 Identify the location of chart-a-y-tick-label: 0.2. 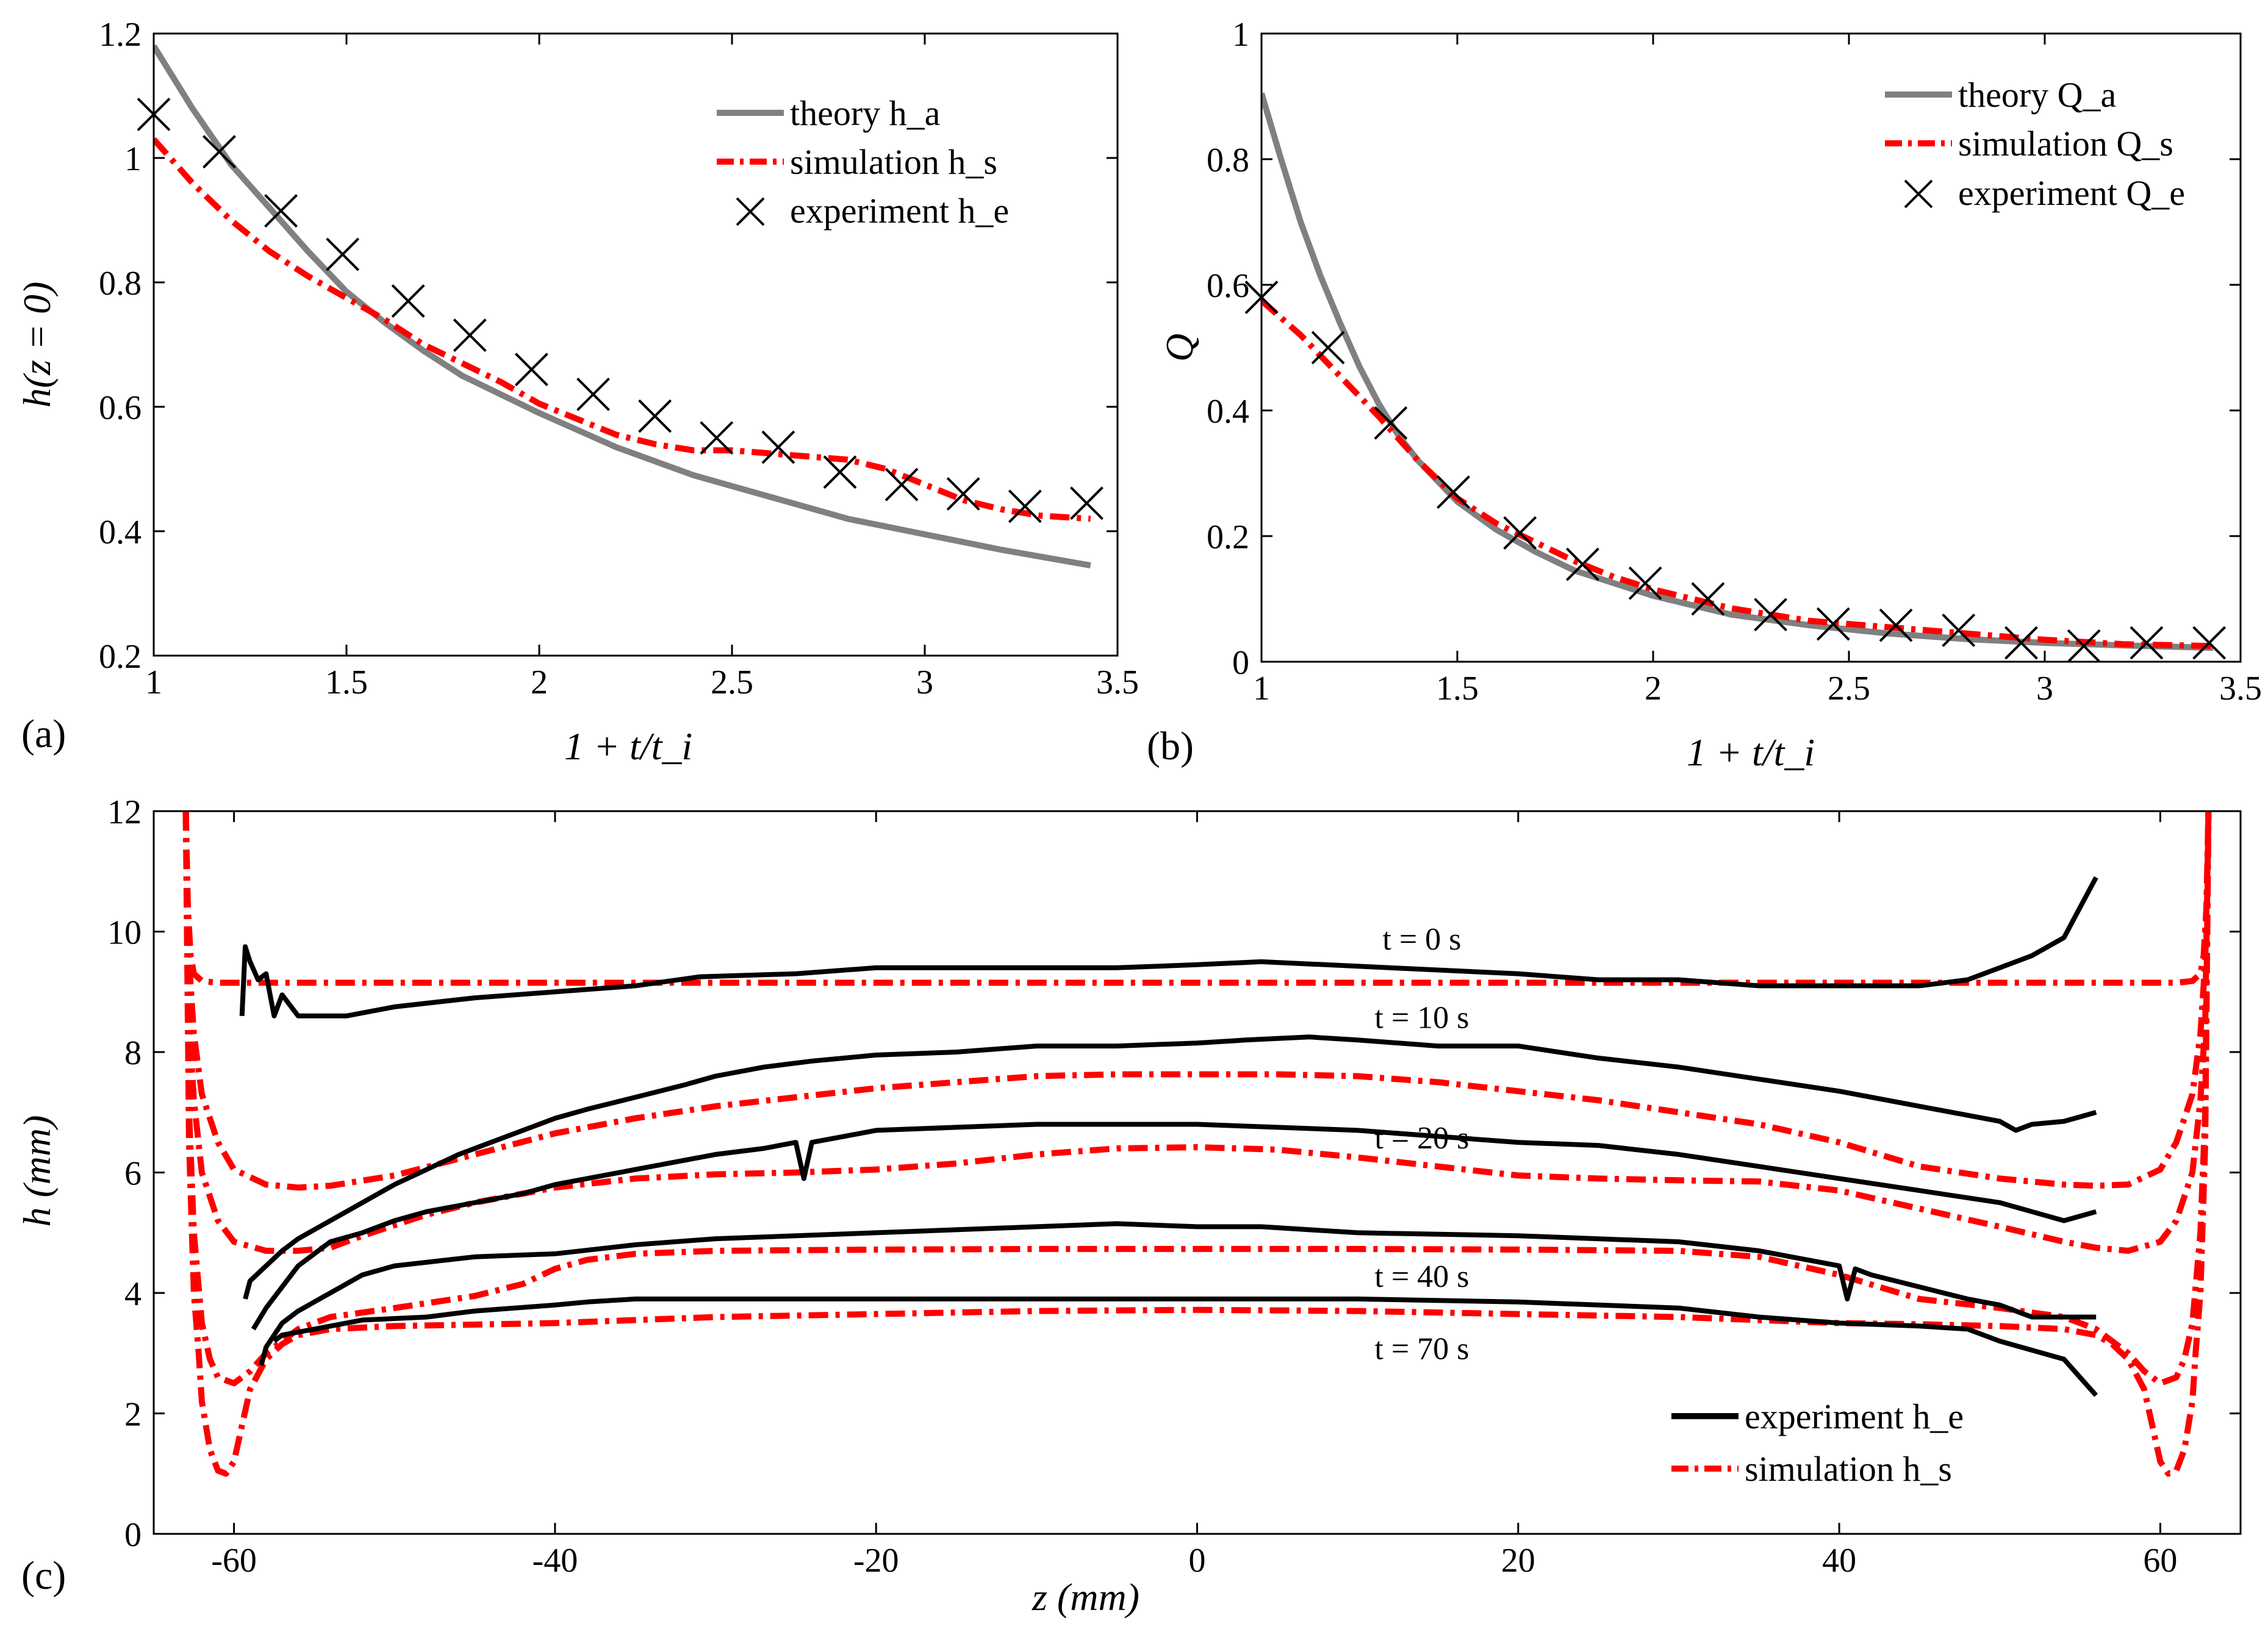
(121, 657).